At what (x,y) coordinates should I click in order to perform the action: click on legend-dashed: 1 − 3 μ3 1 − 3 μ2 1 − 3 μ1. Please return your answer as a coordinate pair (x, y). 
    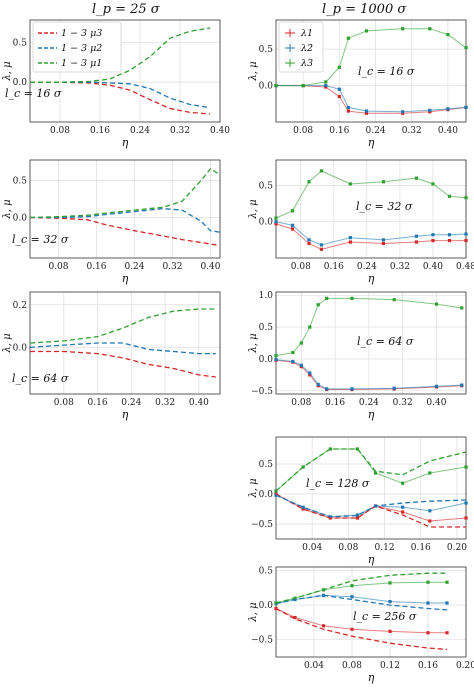
    Looking at the image, I should click on (77, 47).